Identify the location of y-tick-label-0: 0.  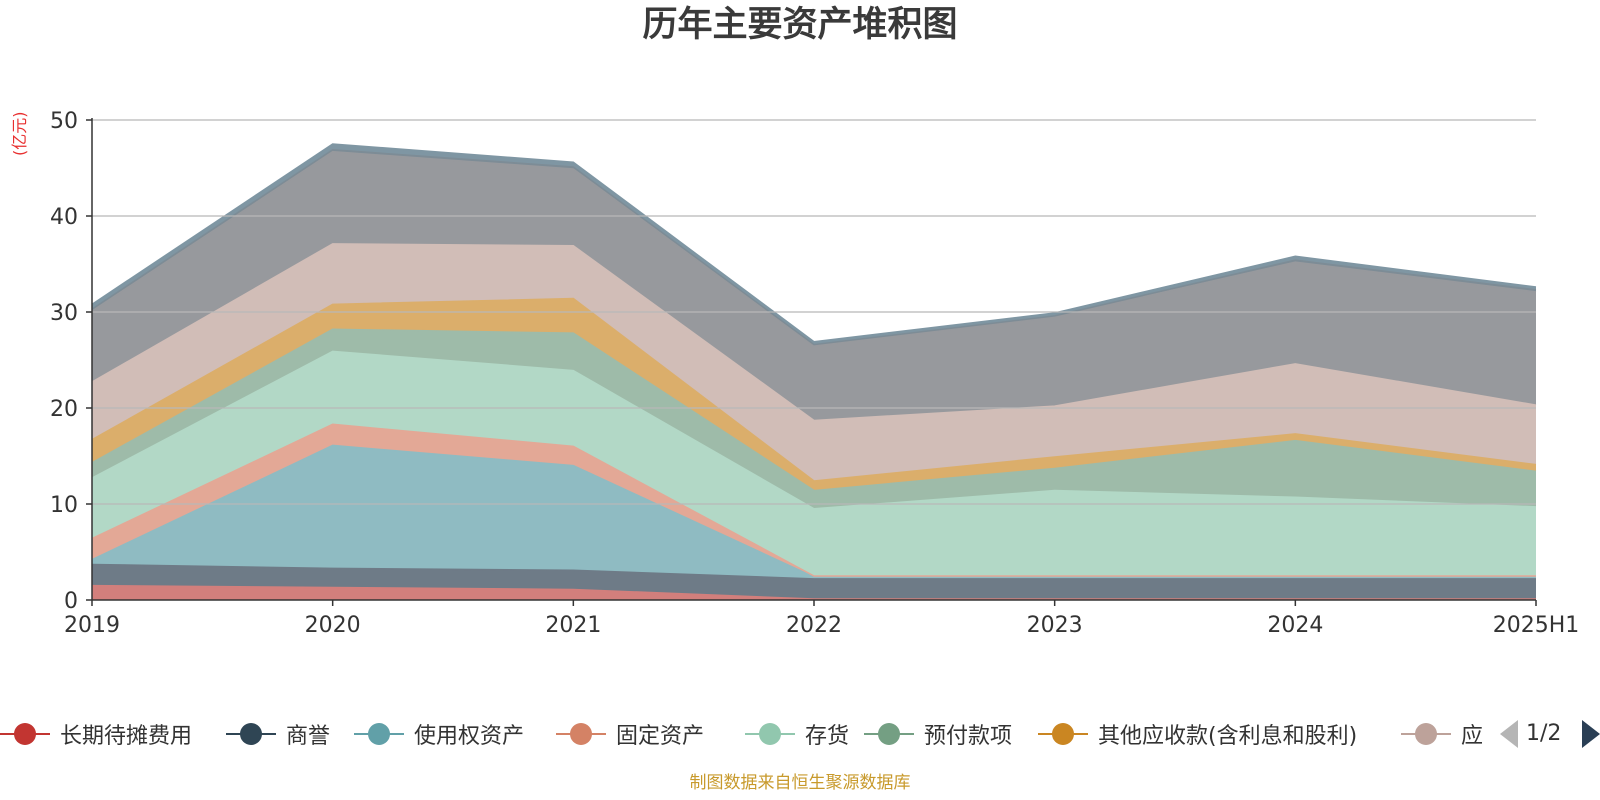
(71, 601).